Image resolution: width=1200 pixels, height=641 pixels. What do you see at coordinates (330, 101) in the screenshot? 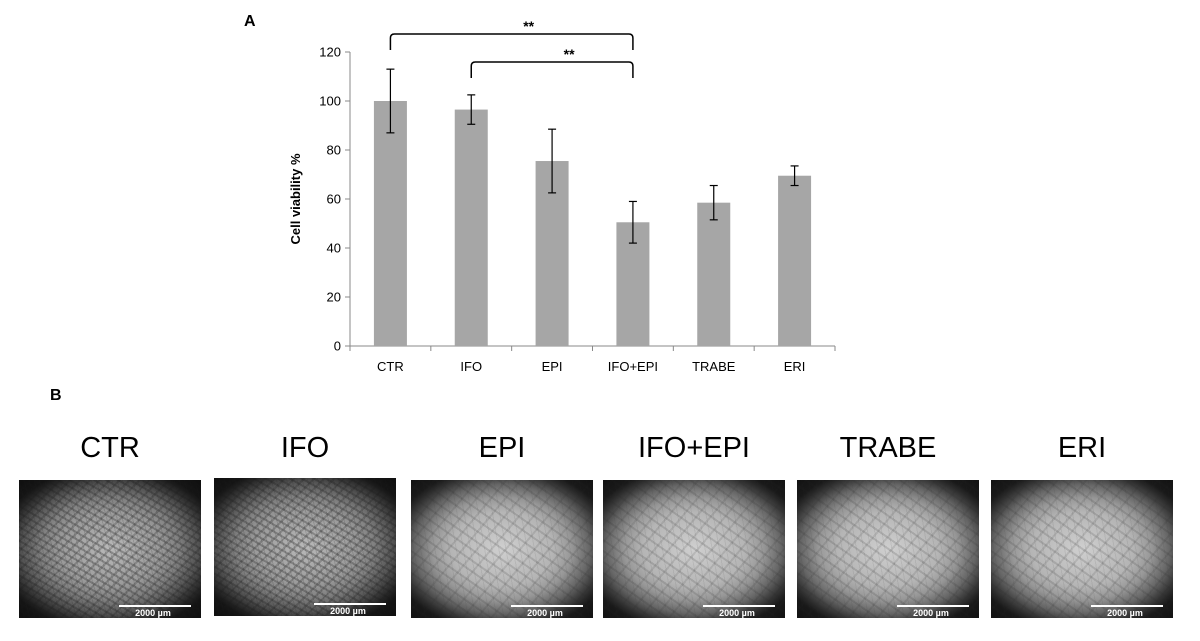
I see `y-tick-label: 100` at bounding box center [330, 101].